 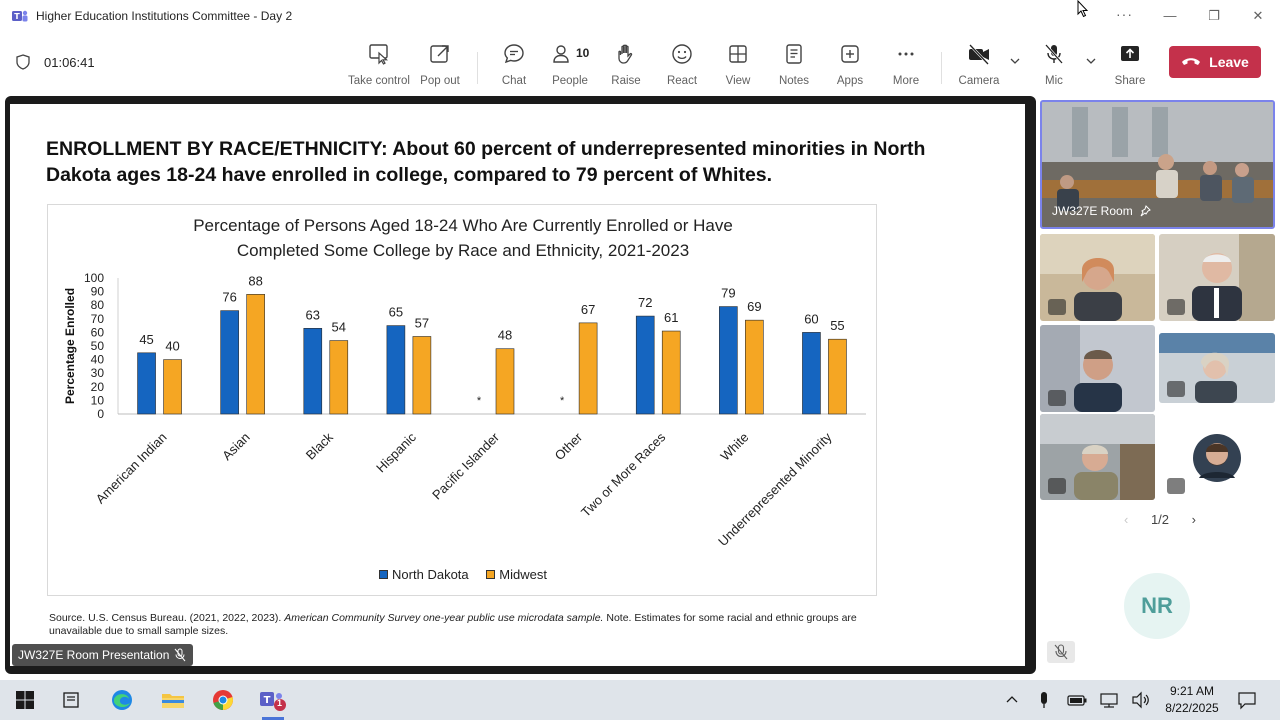 What do you see at coordinates (570, 64) in the screenshot?
I see `people-button: 10 People` at bounding box center [570, 64].